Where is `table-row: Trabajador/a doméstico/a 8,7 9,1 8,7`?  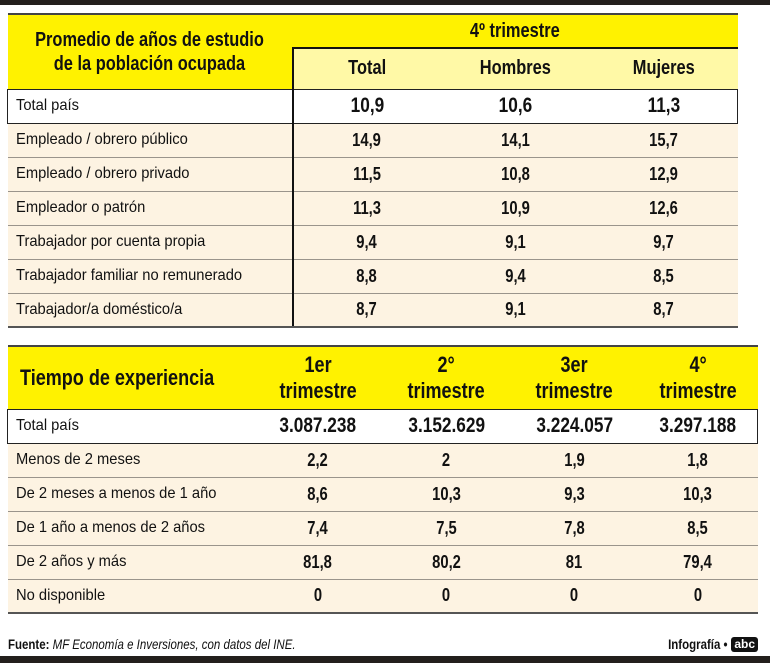
table-row: Trabajador/a doméstico/a 8,7 9,1 8,7 is located at coordinates (372, 310).